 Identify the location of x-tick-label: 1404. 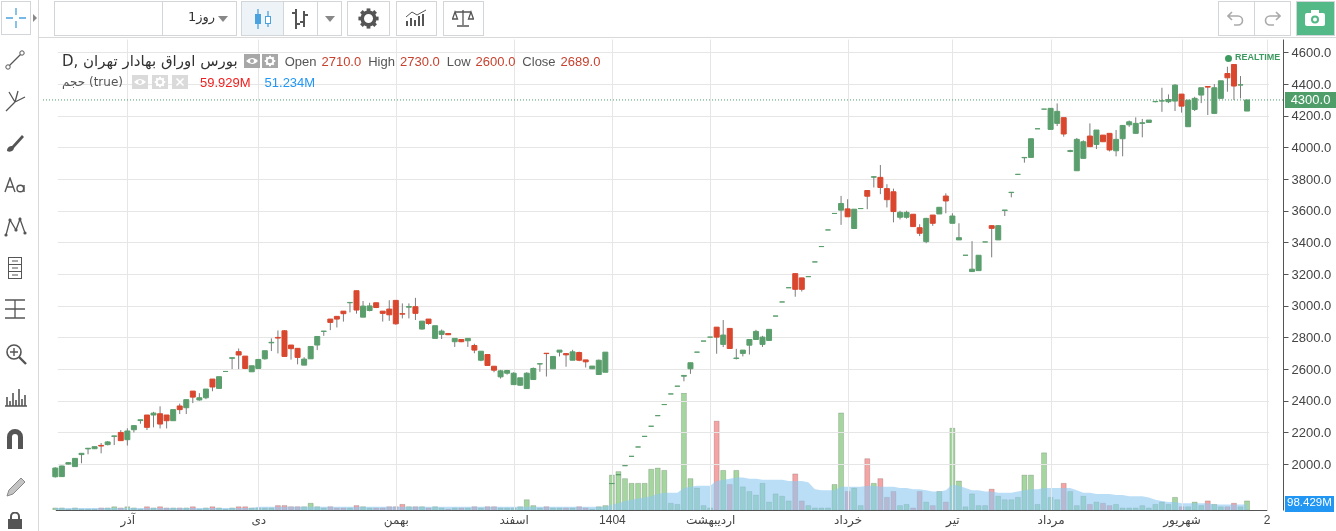
(613, 519).